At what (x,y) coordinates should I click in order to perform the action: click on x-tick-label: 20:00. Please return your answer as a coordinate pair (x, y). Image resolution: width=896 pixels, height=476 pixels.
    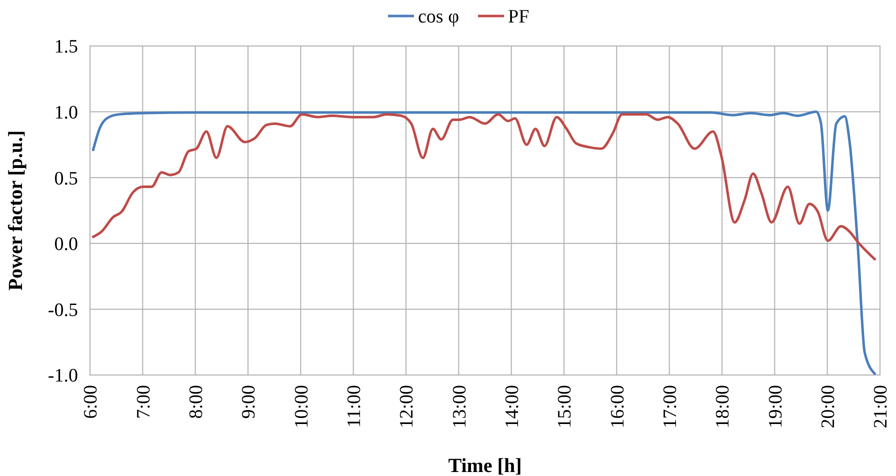
    Looking at the image, I should click on (828, 406).